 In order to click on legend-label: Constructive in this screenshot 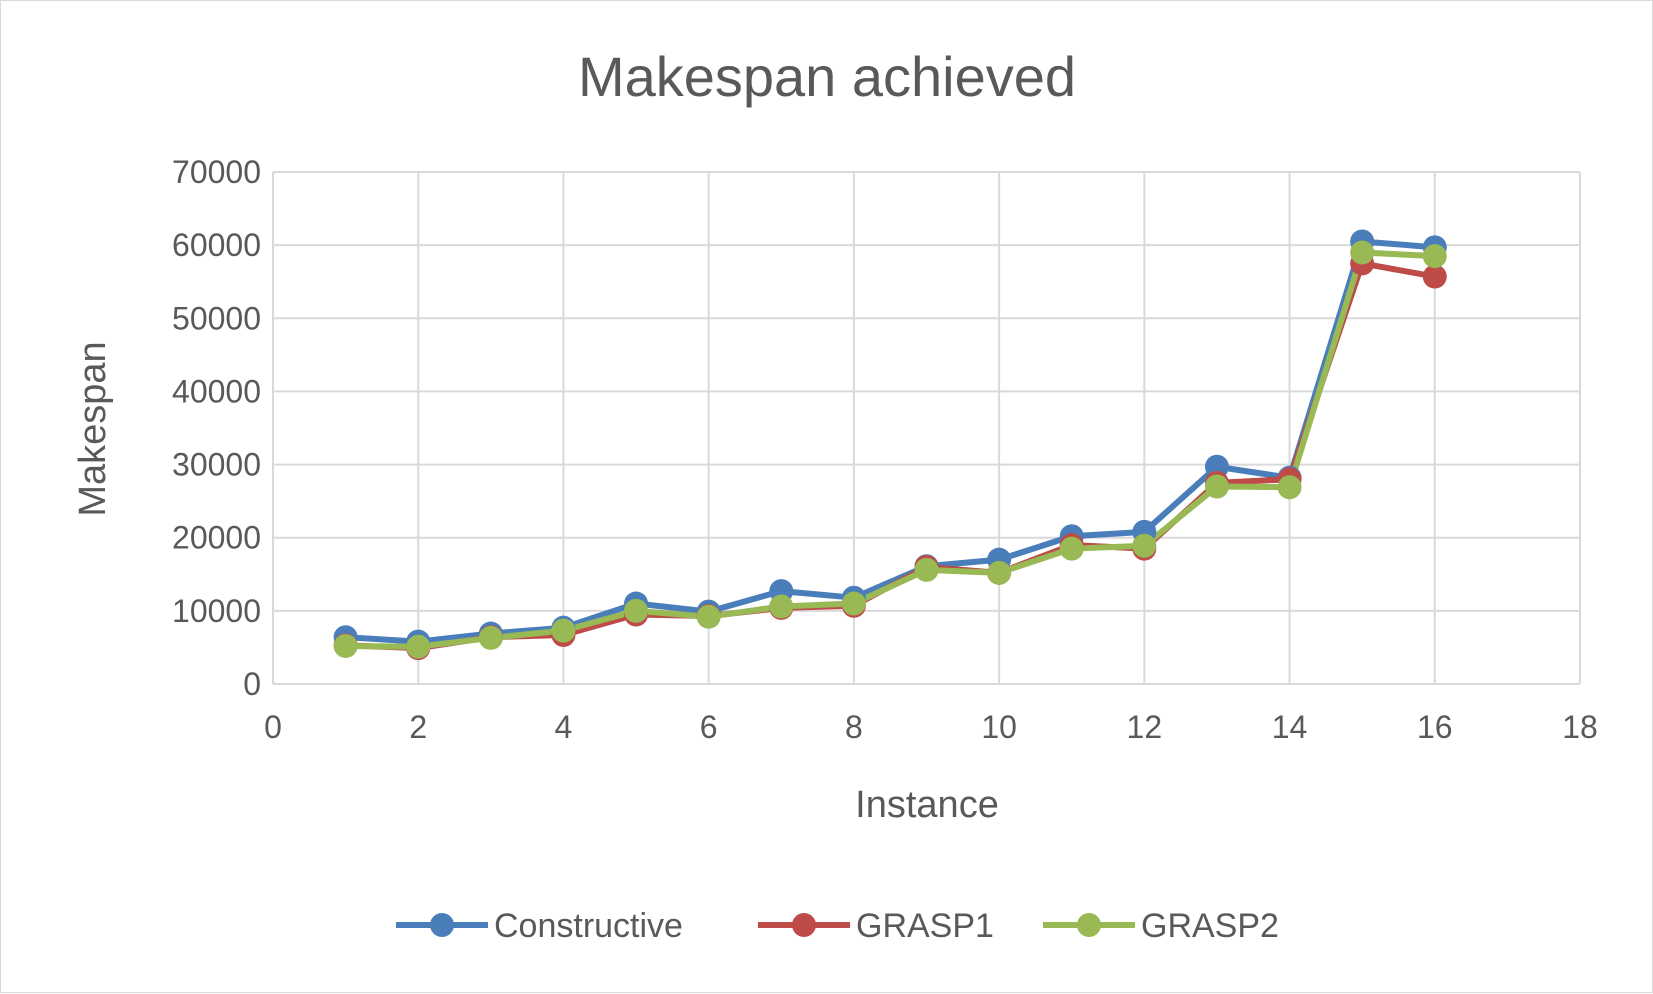, I will do `click(588, 926)`.